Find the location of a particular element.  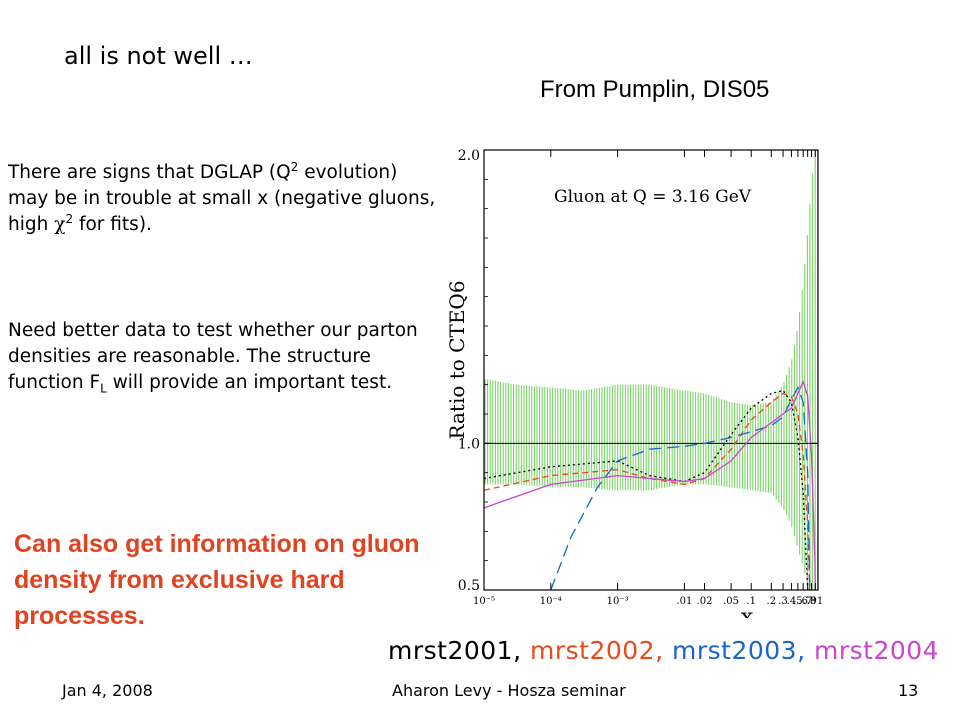

x-tick-label: .01 is located at coordinates (684, 601).